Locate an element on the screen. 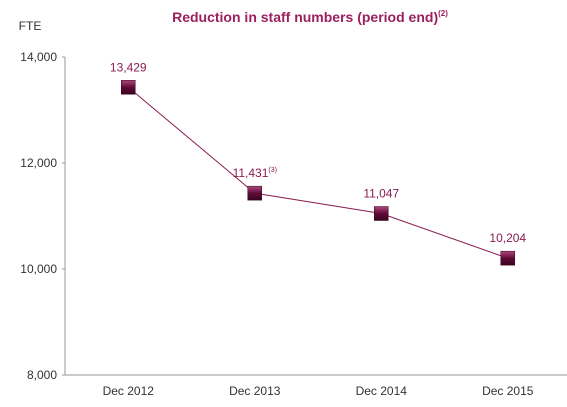 The width and height of the screenshot is (567, 407). data-label: 11,431(3) is located at coordinates (255, 173).